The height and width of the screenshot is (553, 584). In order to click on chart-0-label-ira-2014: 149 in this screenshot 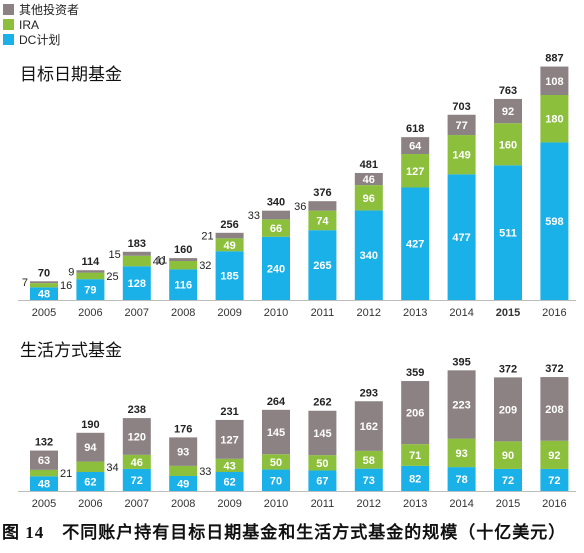, I will do `click(461, 156)`.